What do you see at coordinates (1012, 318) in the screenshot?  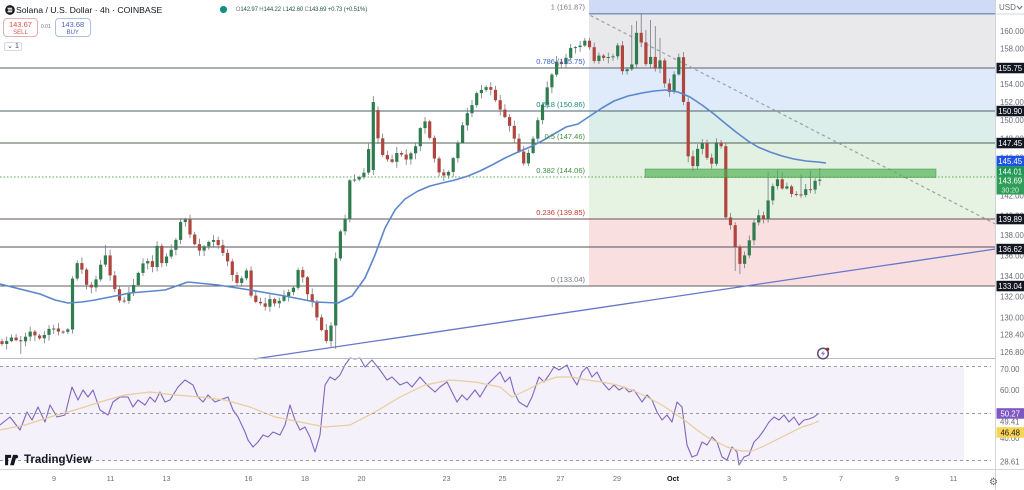 I see `svg-text: 130.00` at bounding box center [1012, 318].